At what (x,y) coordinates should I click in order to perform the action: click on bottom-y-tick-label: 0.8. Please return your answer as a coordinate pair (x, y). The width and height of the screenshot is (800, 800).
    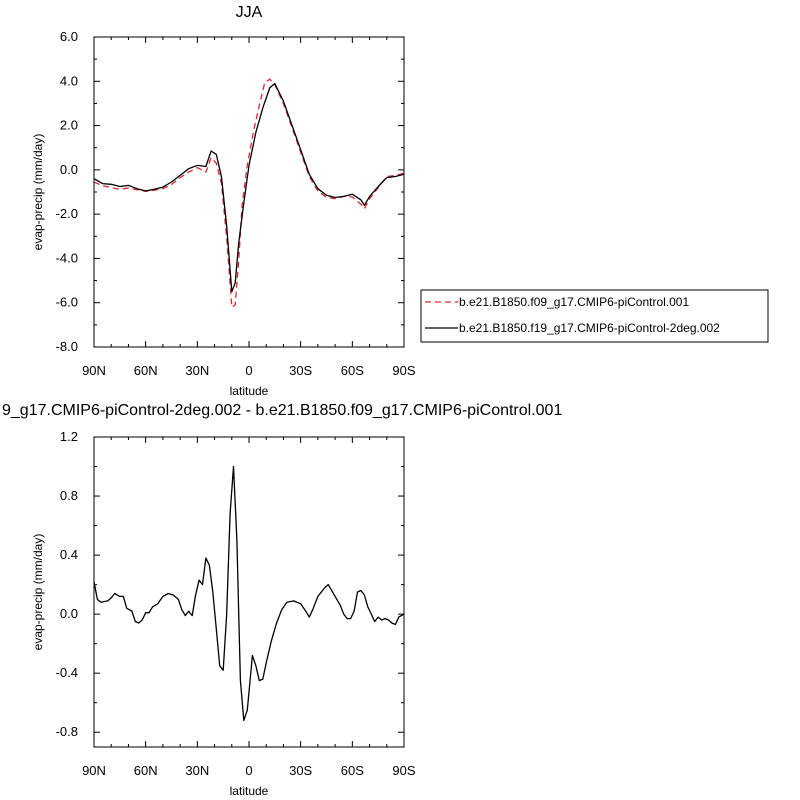
    Looking at the image, I should click on (69, 495).